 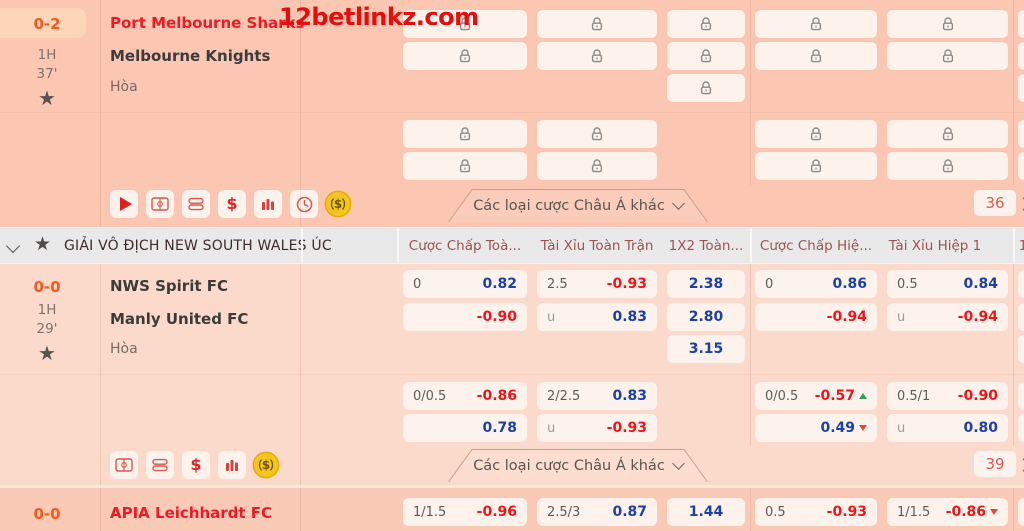 What do you see at coordinates (629, 317) in the screenshot?
I see `odds-value: 0.83` at bounding box center [629, 317].